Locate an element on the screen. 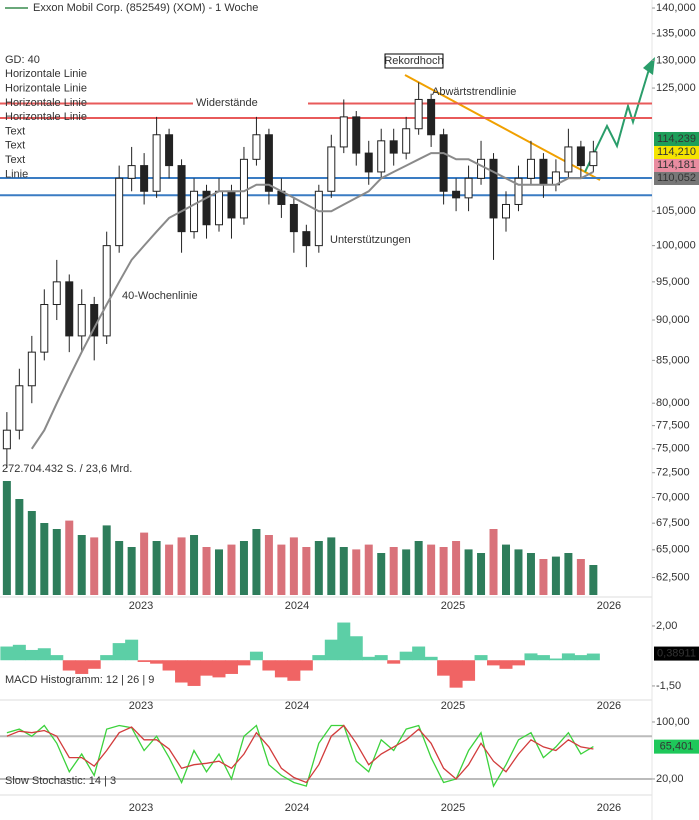 Image resolution: width=699 pixels, height=820 pixels. y-tick-label: 70,000 is located at coordinates (673, 497).